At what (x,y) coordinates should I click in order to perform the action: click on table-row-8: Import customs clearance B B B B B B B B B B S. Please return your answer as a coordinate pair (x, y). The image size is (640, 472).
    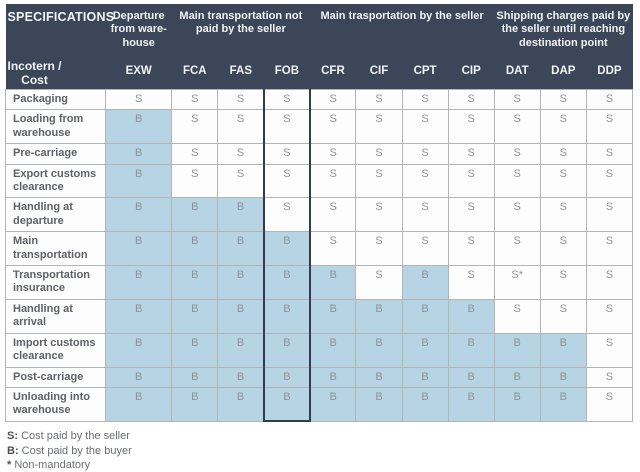
    Looking at the image, I should click on (319, 350).